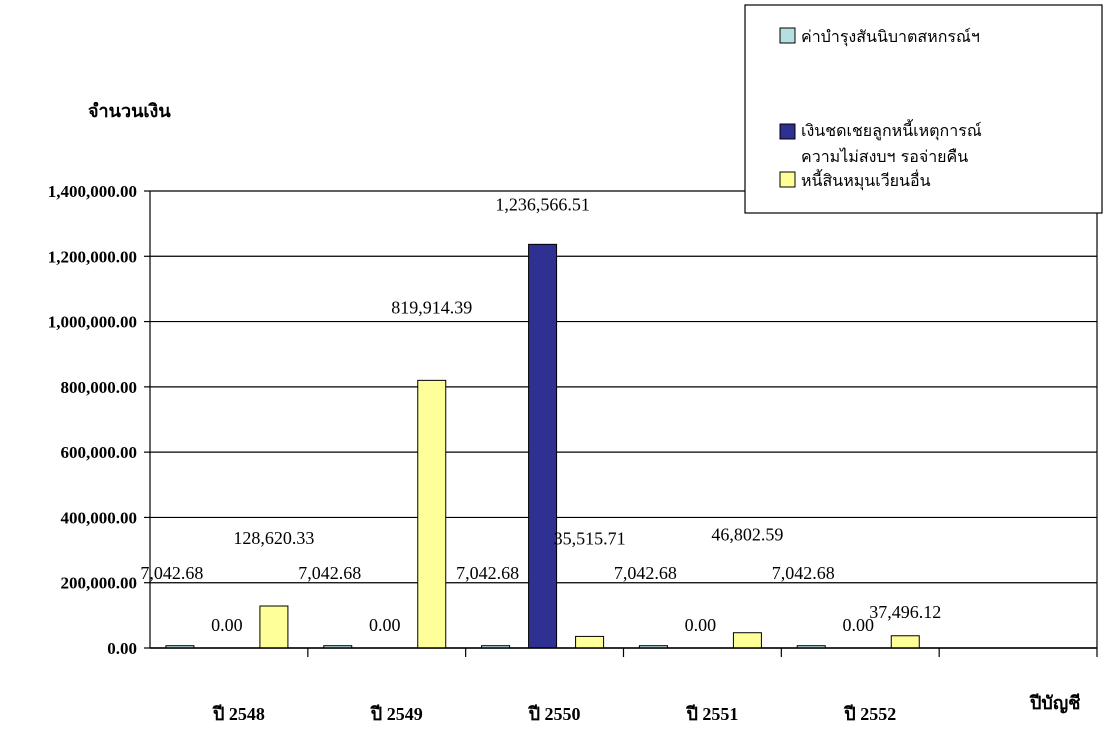 Image resolution: width=1110 pixels, height=729 pixels. What do you see at coordinates (238, 714) in the screenshot?
I see `category-label: ปี 2548` at bounding box center [238, 714].